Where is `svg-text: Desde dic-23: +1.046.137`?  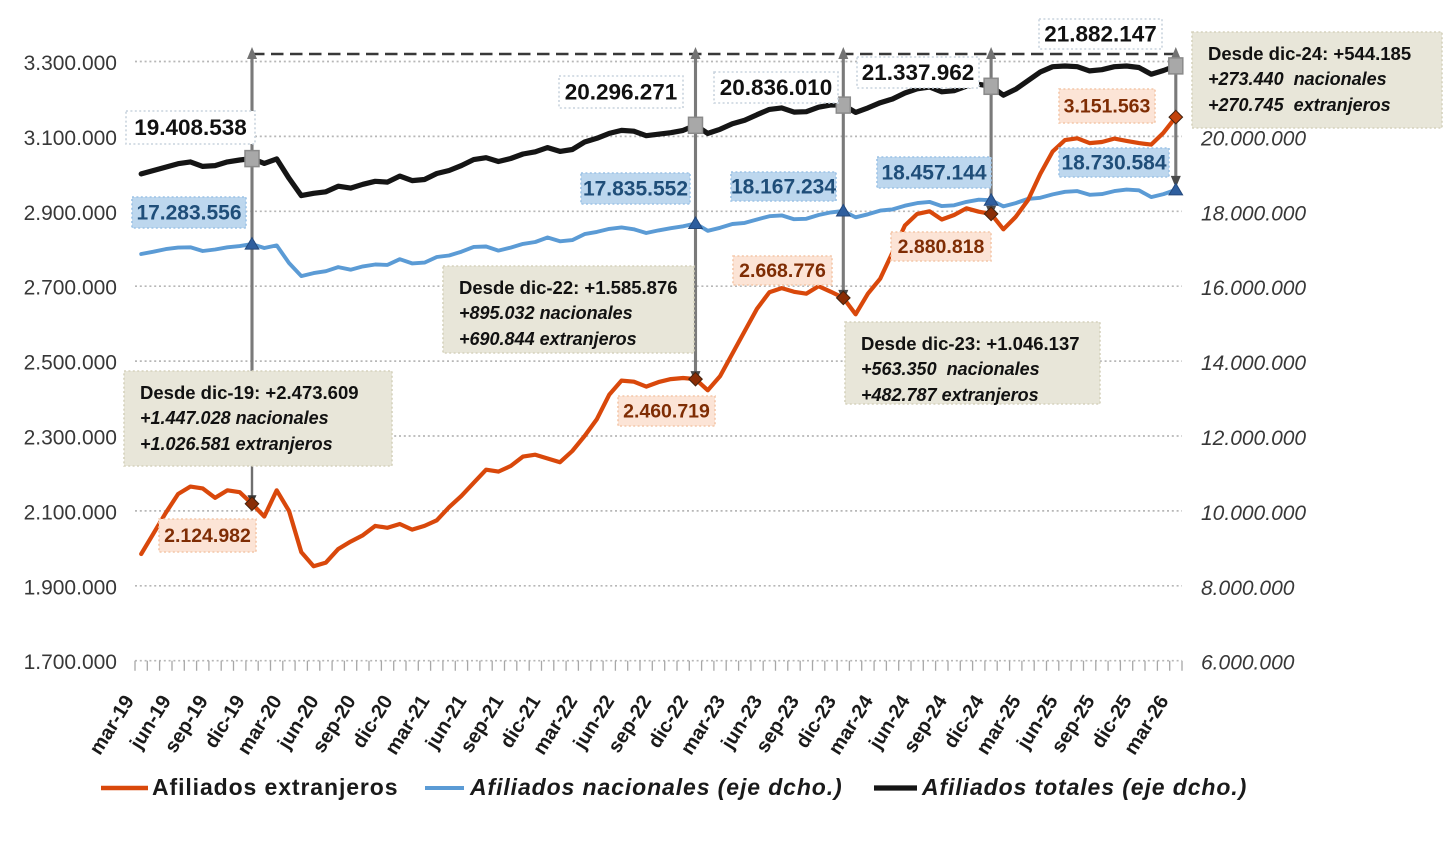 svg-text: Desde dic-23: +1.046.137 is located at coordinates (970, 343).